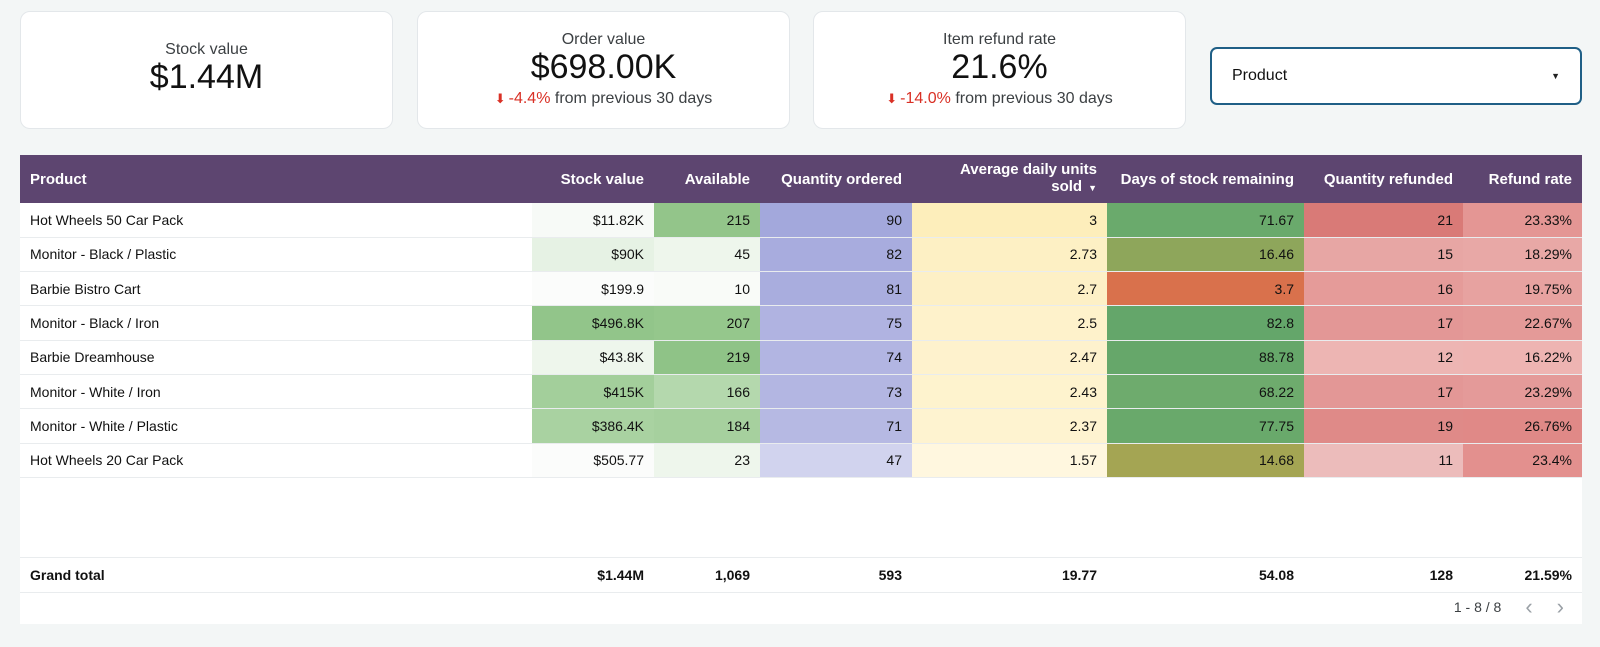 This screenshot has height=647, width=1600. What do you see at coordinates (1522, 426) in the screenshot?
I see `table-cell: 26.76%` at bounding box center [1522, 426].